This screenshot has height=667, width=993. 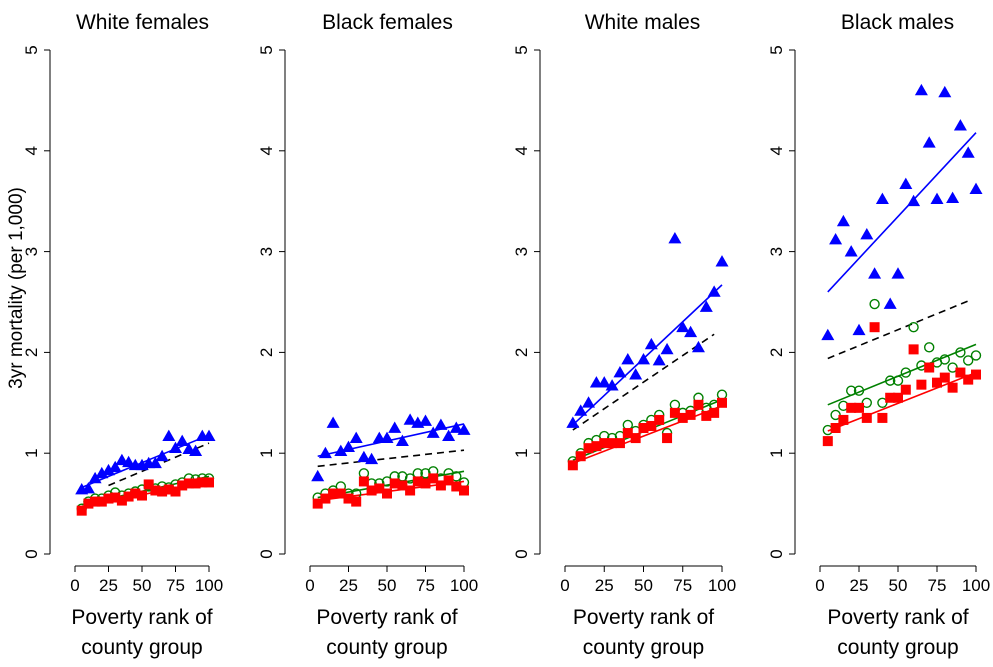 I want to click on y-axis-label: 3yr mortality (per 1,000), so click(x=16, y=288).